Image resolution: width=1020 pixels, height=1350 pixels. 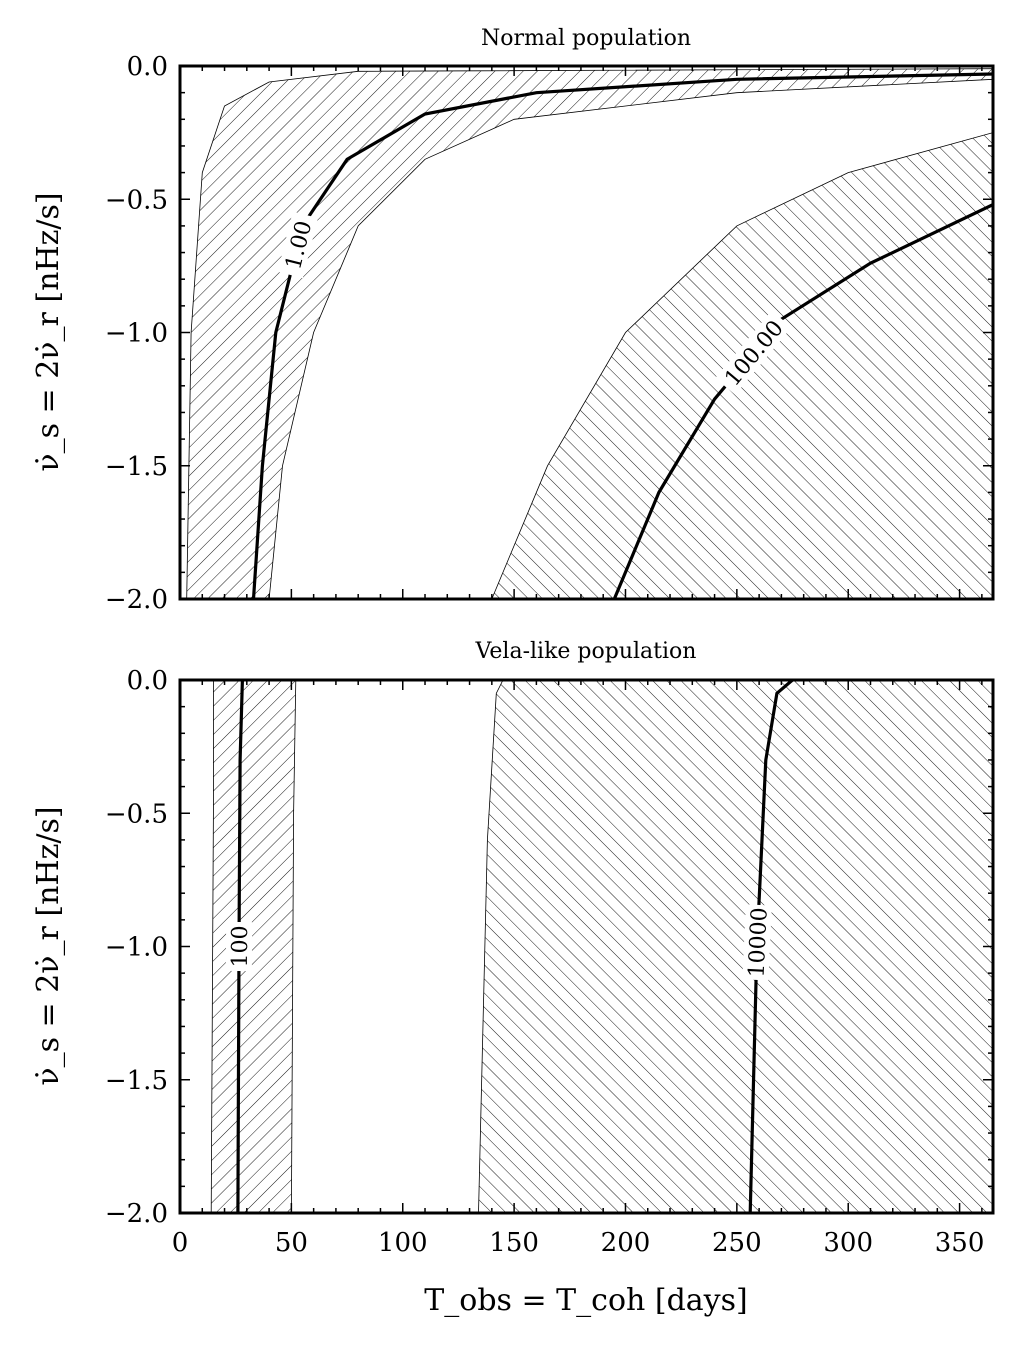 What do you see at coordinates (585, 1300) in the screenshot?
I see `xlabel: T_obs = T_coh [days]` at bounding box center [585, 1300].